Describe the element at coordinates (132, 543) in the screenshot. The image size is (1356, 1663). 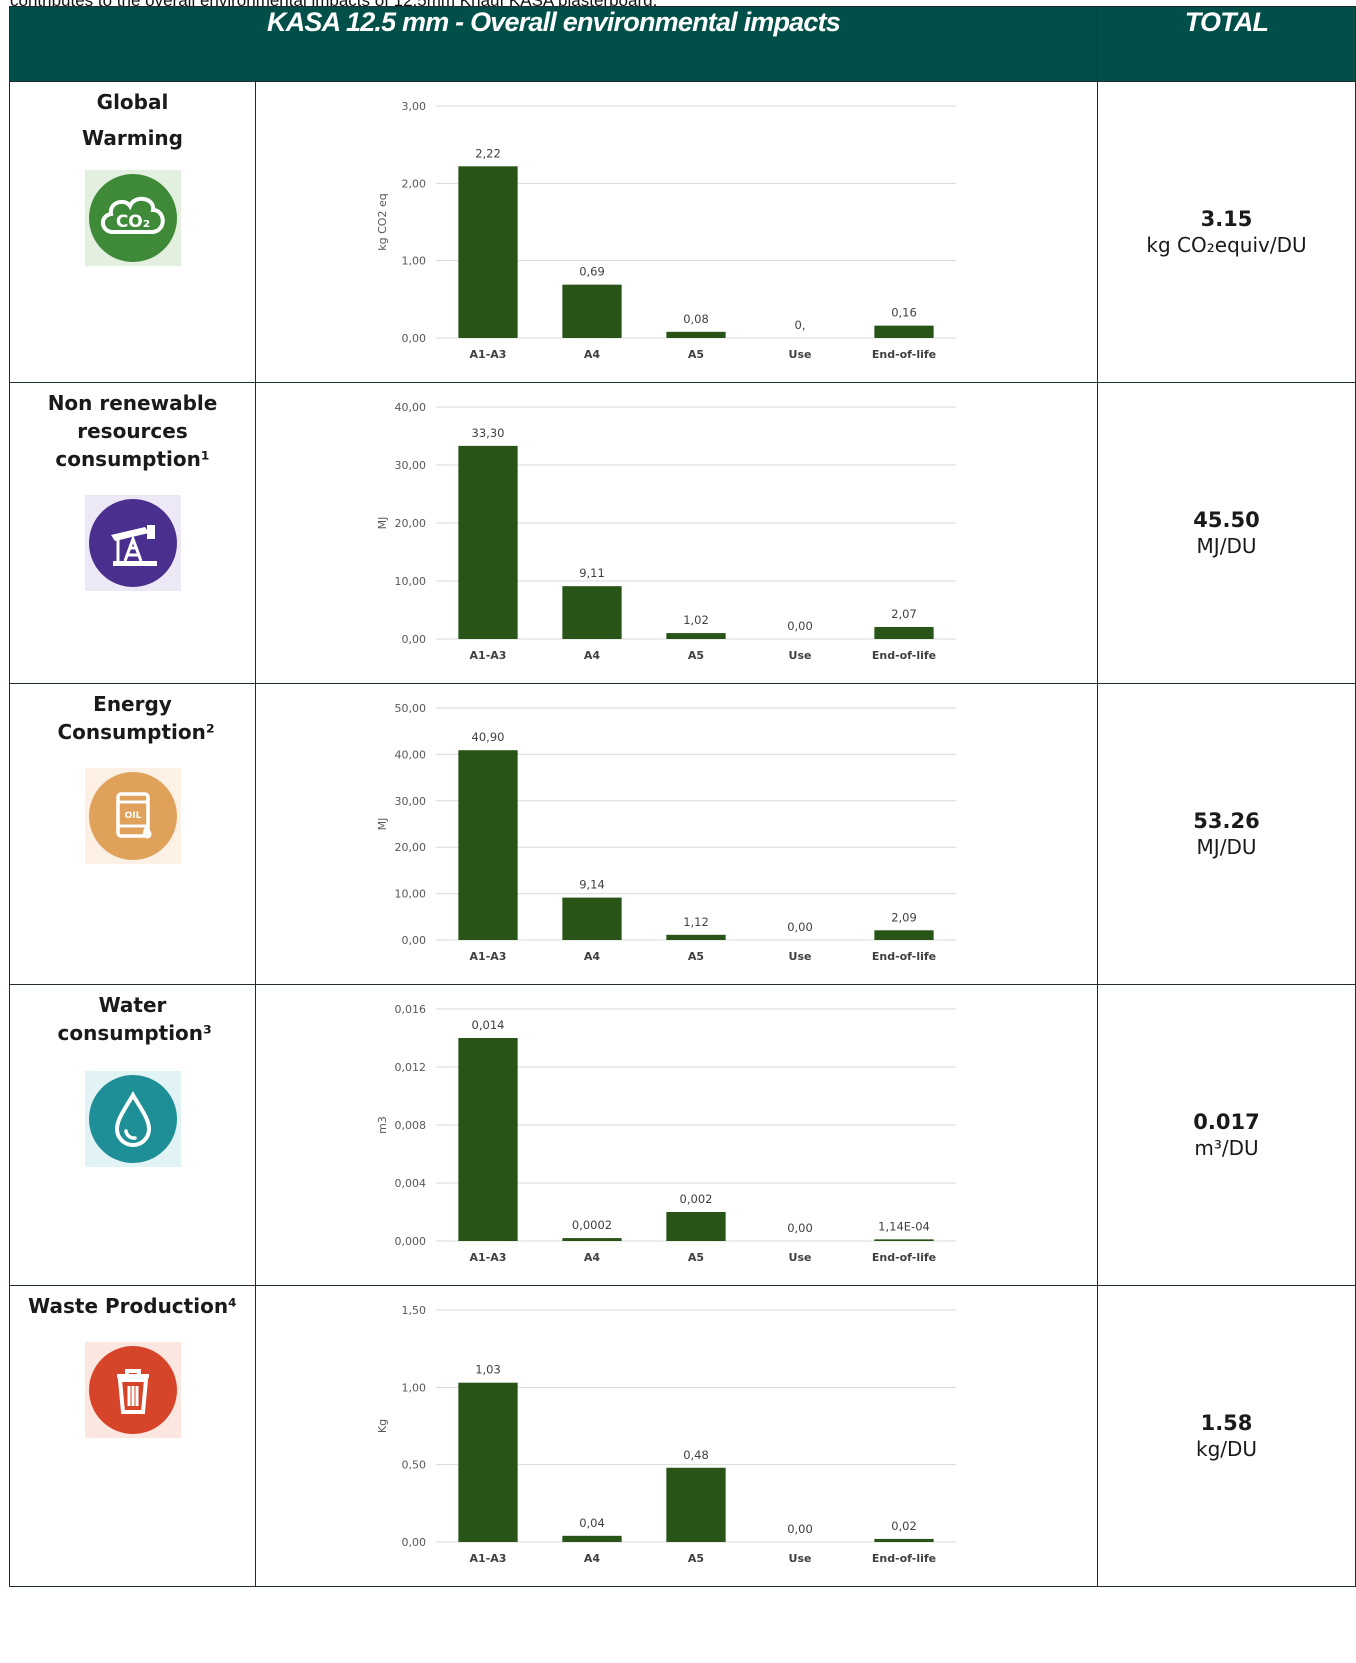
I see `oil-pump-icon` at that location.